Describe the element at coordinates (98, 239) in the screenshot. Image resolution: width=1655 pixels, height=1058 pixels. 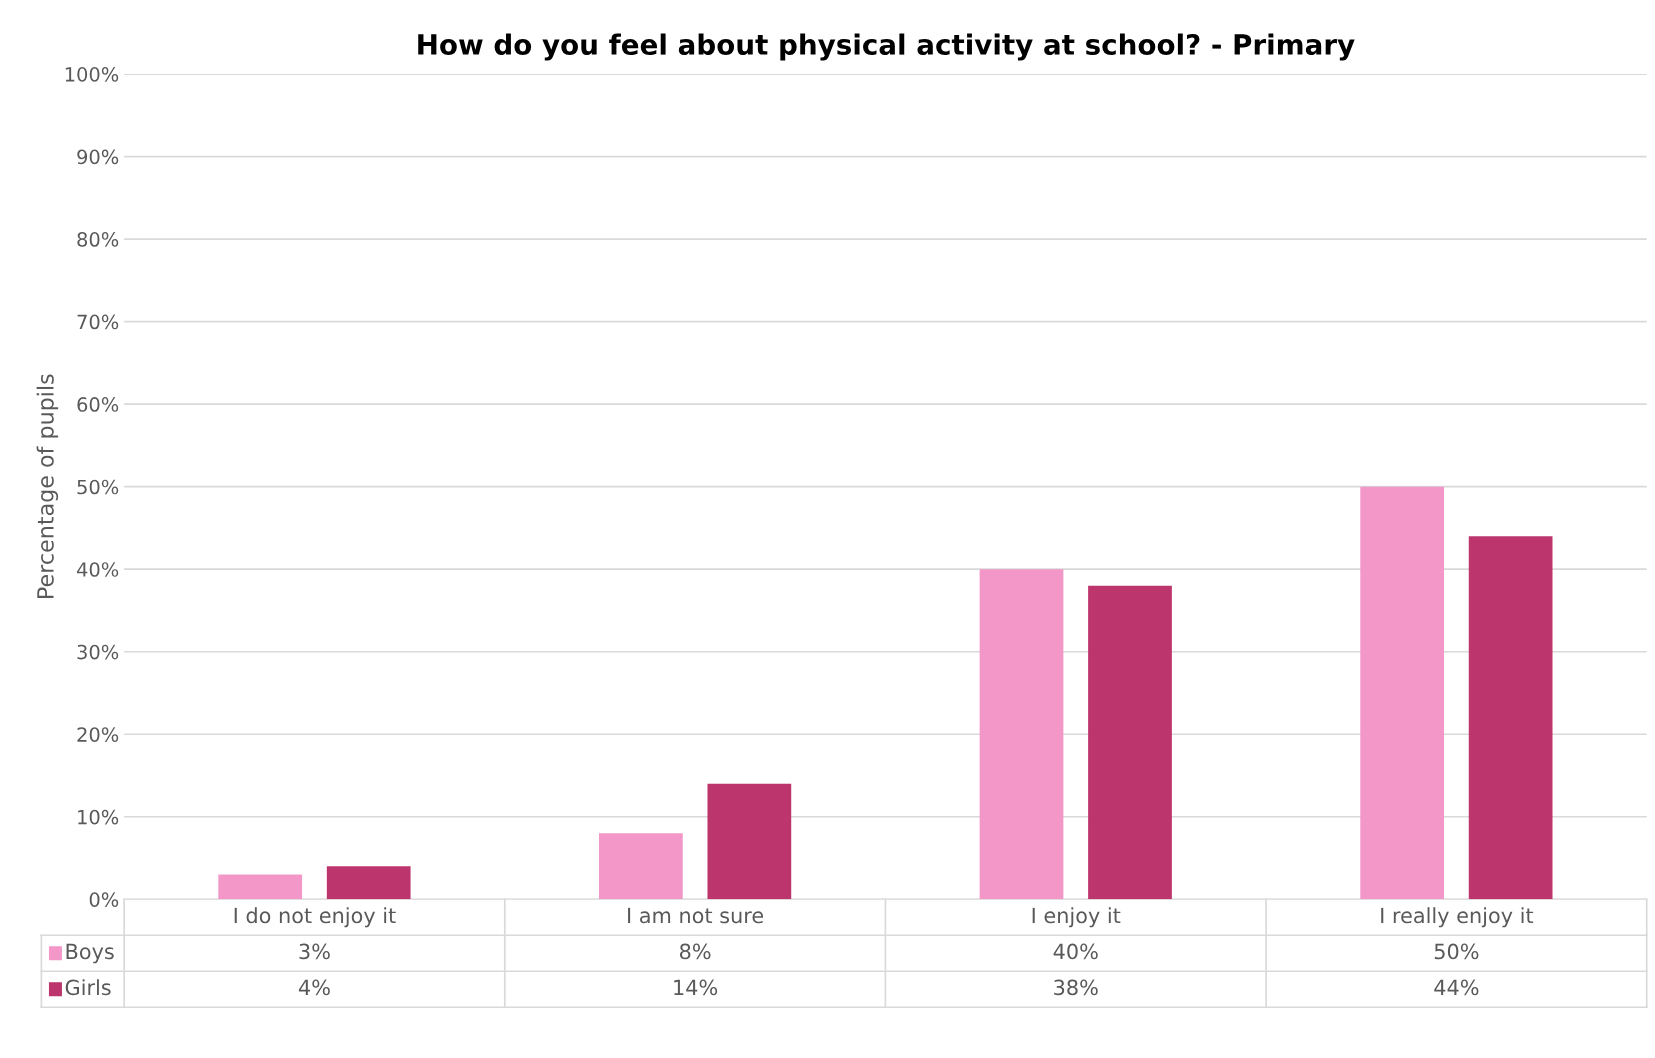
I see `y-tick-label: 80%` at that location.